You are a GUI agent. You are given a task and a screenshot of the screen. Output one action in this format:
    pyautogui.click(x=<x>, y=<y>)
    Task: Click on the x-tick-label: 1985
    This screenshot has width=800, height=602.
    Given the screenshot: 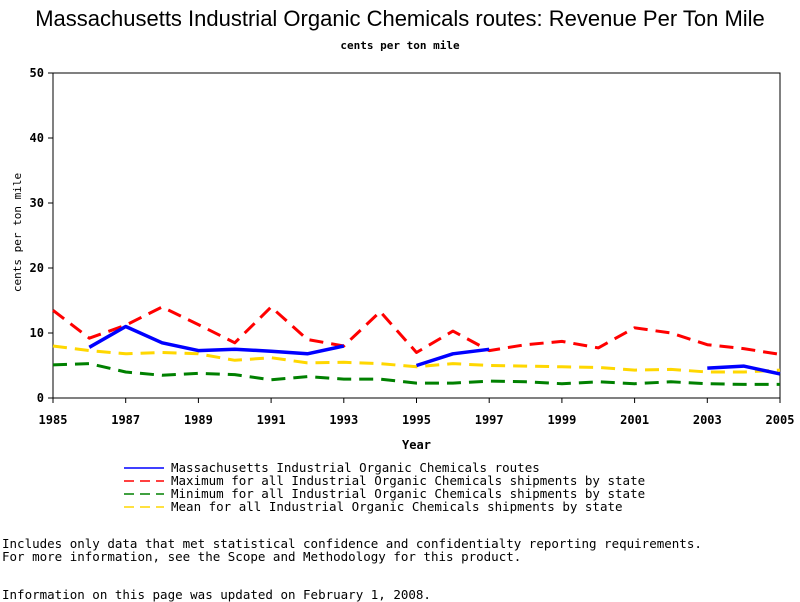 What is the action you would take?
    pyautogui.click(x=53, y=420)
    